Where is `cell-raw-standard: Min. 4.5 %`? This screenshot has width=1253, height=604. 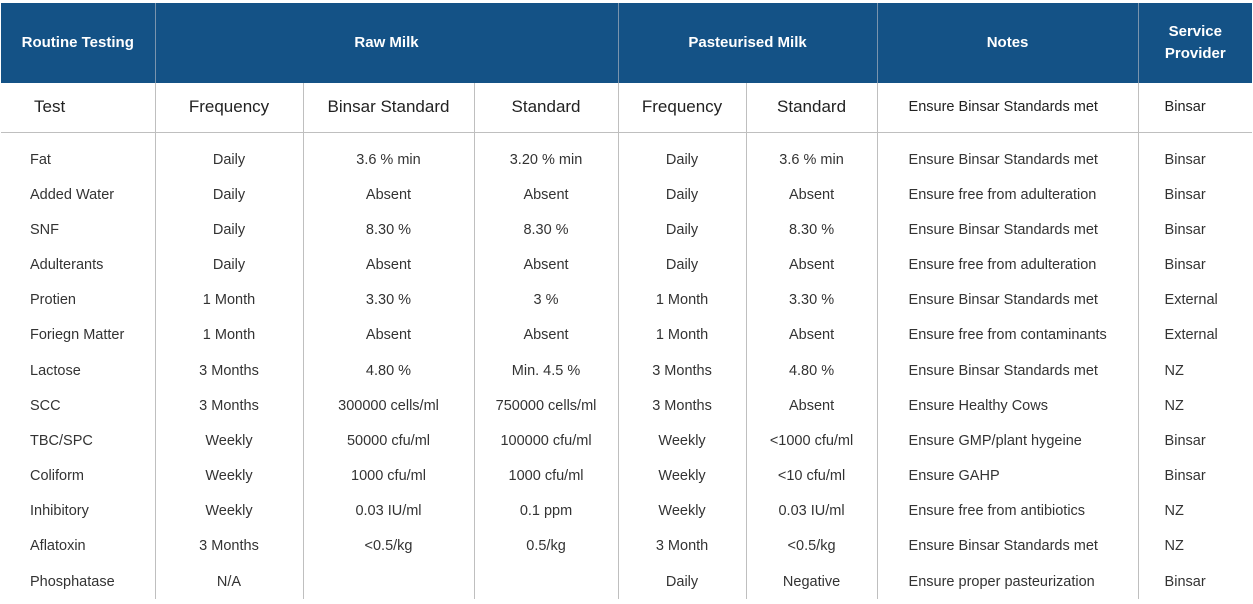 cell-raw-standard: Min. 4.5 % is located at coordinates (546, 370).